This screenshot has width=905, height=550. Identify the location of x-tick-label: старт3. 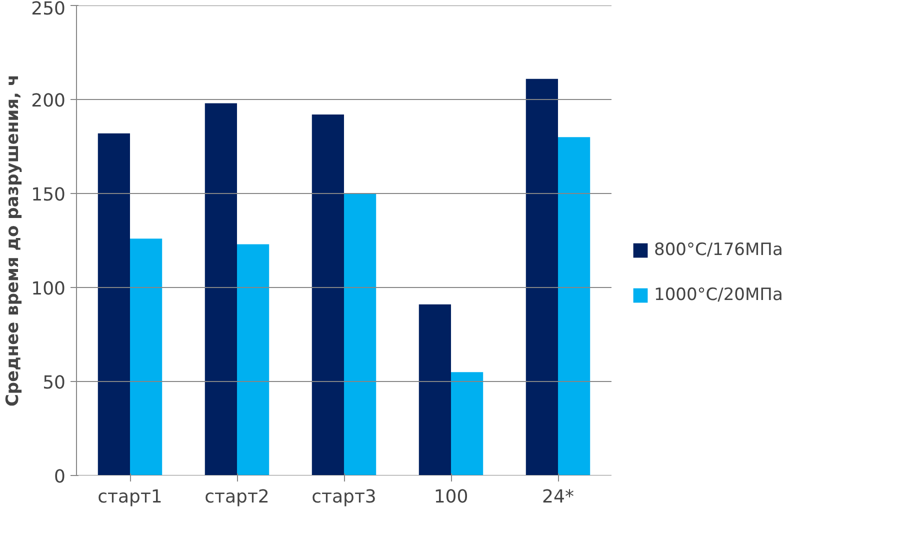
(344, 497).